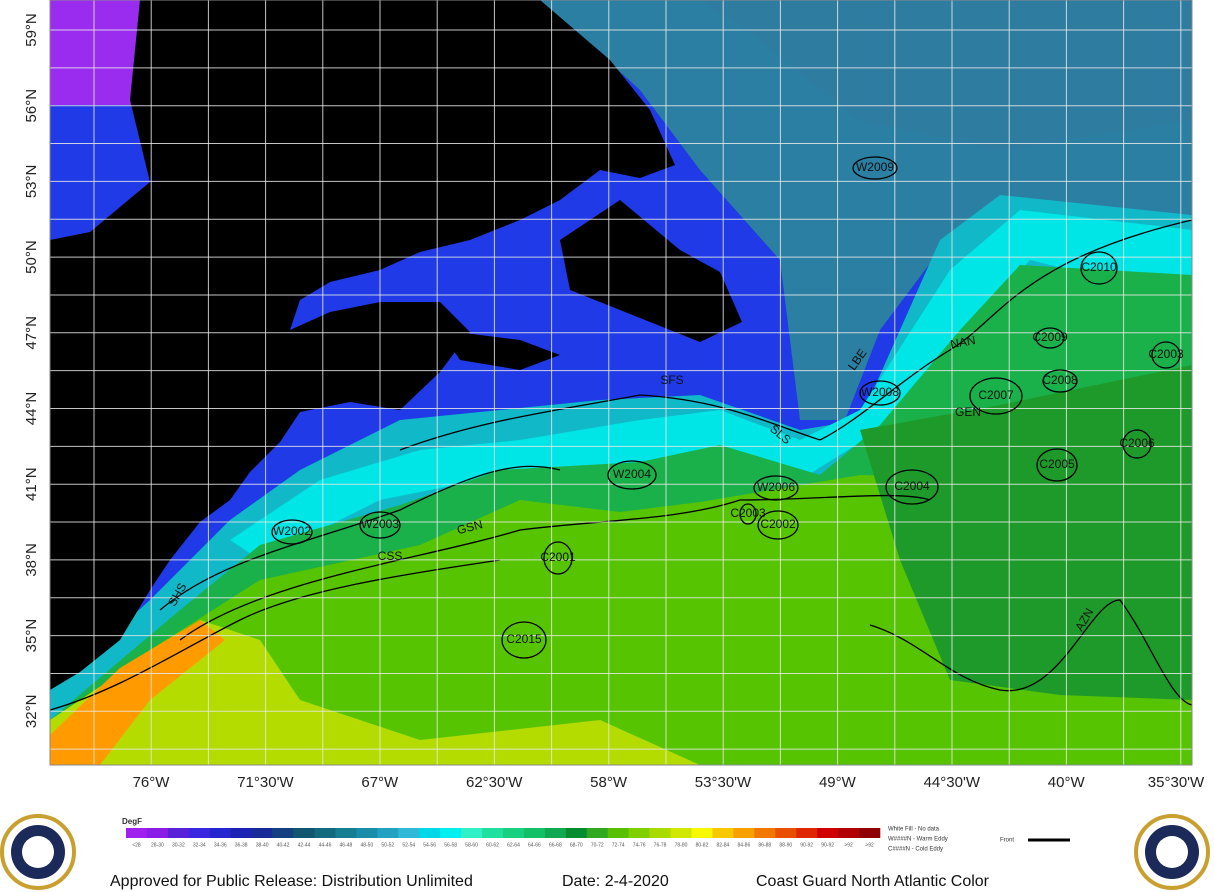 The height and width of the screenshot is (892, 1214). Describe the element at coordinates (31, 712) in the screenshot. I see `latitude-label: 32°N` at that location.